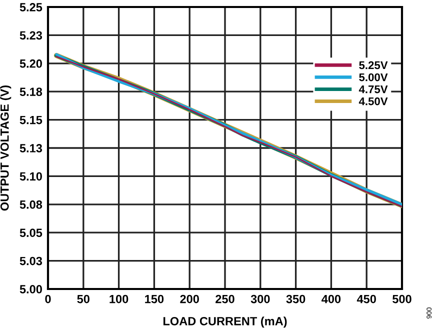 The image size is (435, 333). I want to click on y-tick-label: 5.13, so click(31, 148).